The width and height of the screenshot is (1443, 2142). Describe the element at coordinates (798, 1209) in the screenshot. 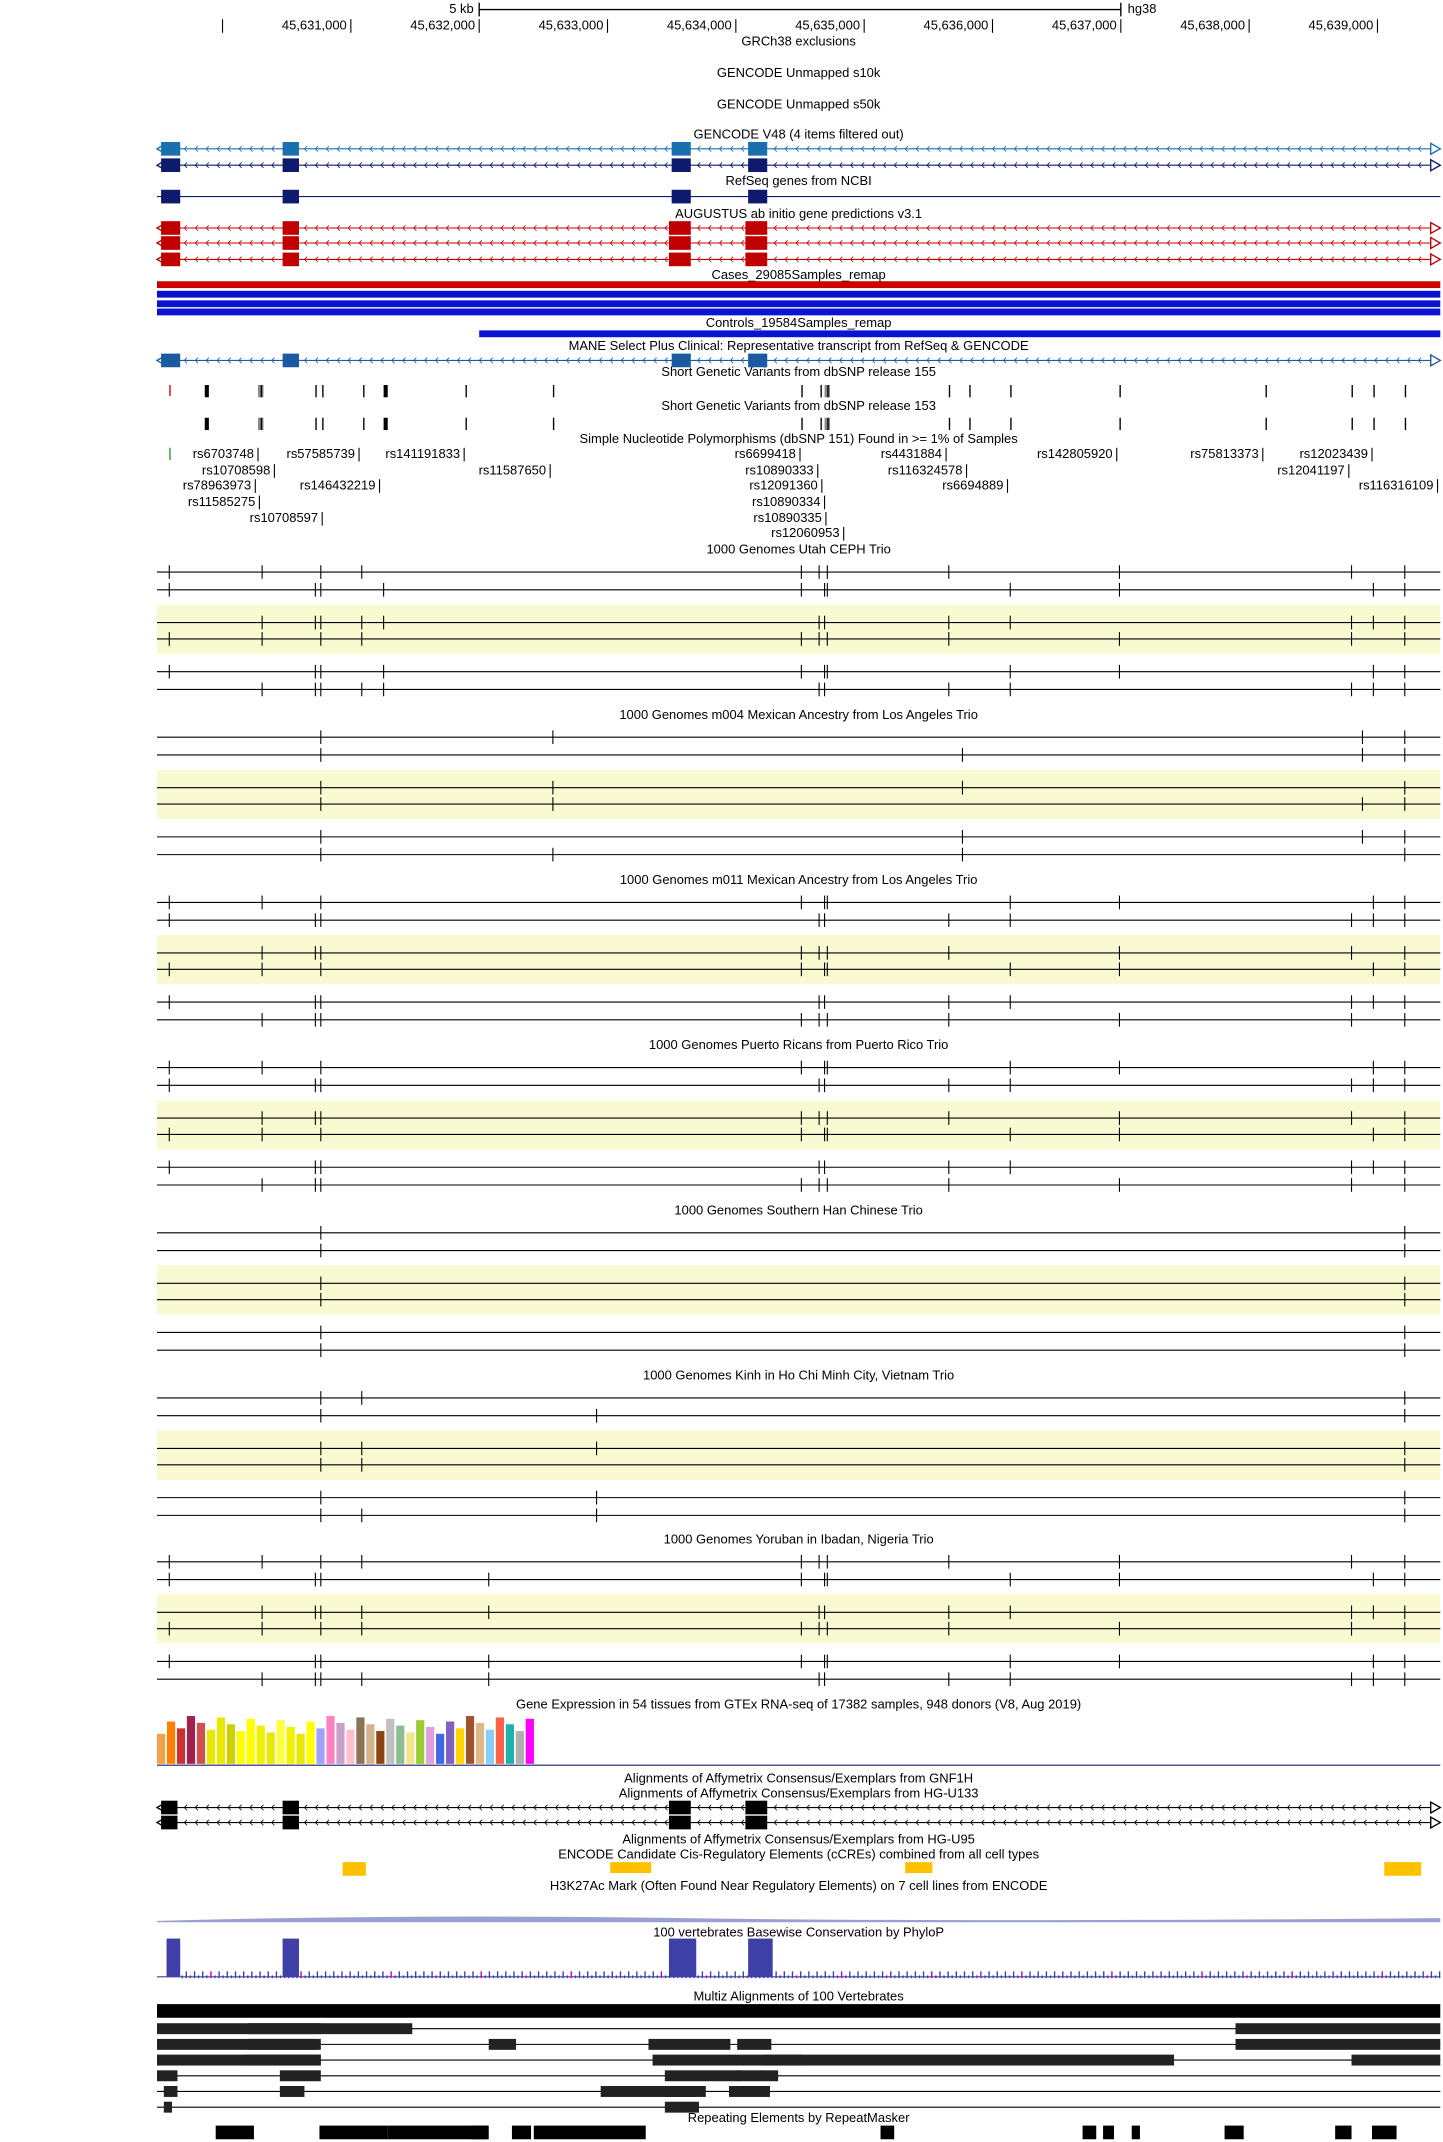

I see `track-title: 1000 Genomes Southern Han Chinese Trio` at that location.